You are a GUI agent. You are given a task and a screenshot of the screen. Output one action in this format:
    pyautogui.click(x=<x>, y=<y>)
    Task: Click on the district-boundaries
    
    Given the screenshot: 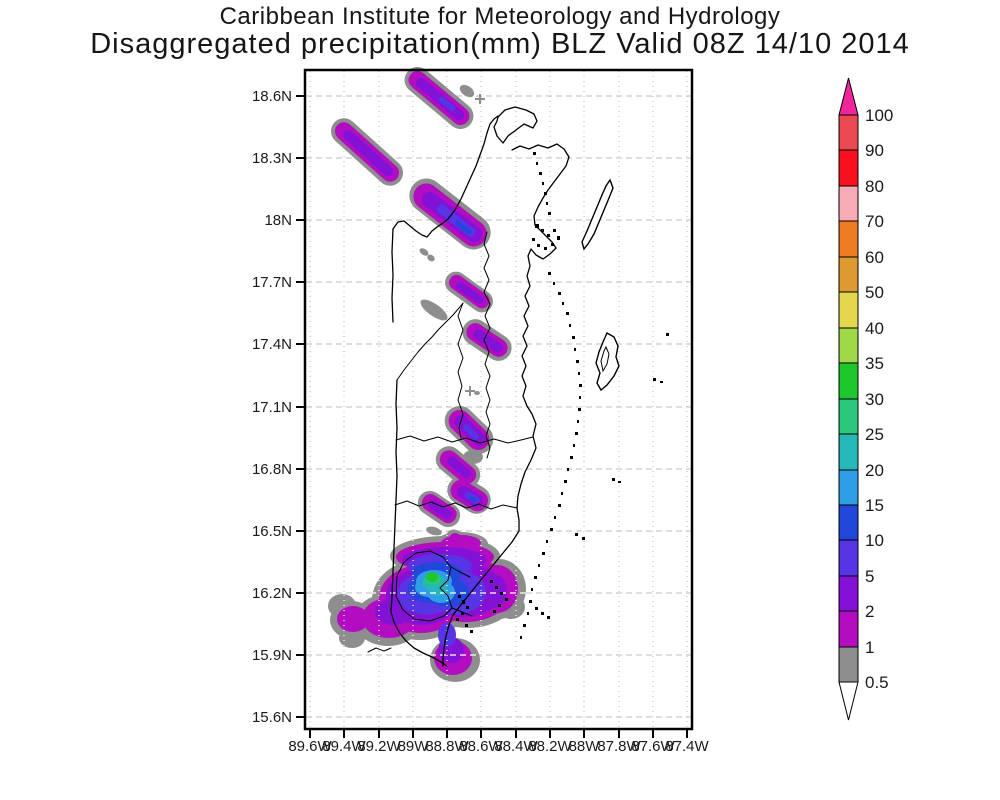 What is the action you would take?
    pyautogui.click(x=464, y=426)
    